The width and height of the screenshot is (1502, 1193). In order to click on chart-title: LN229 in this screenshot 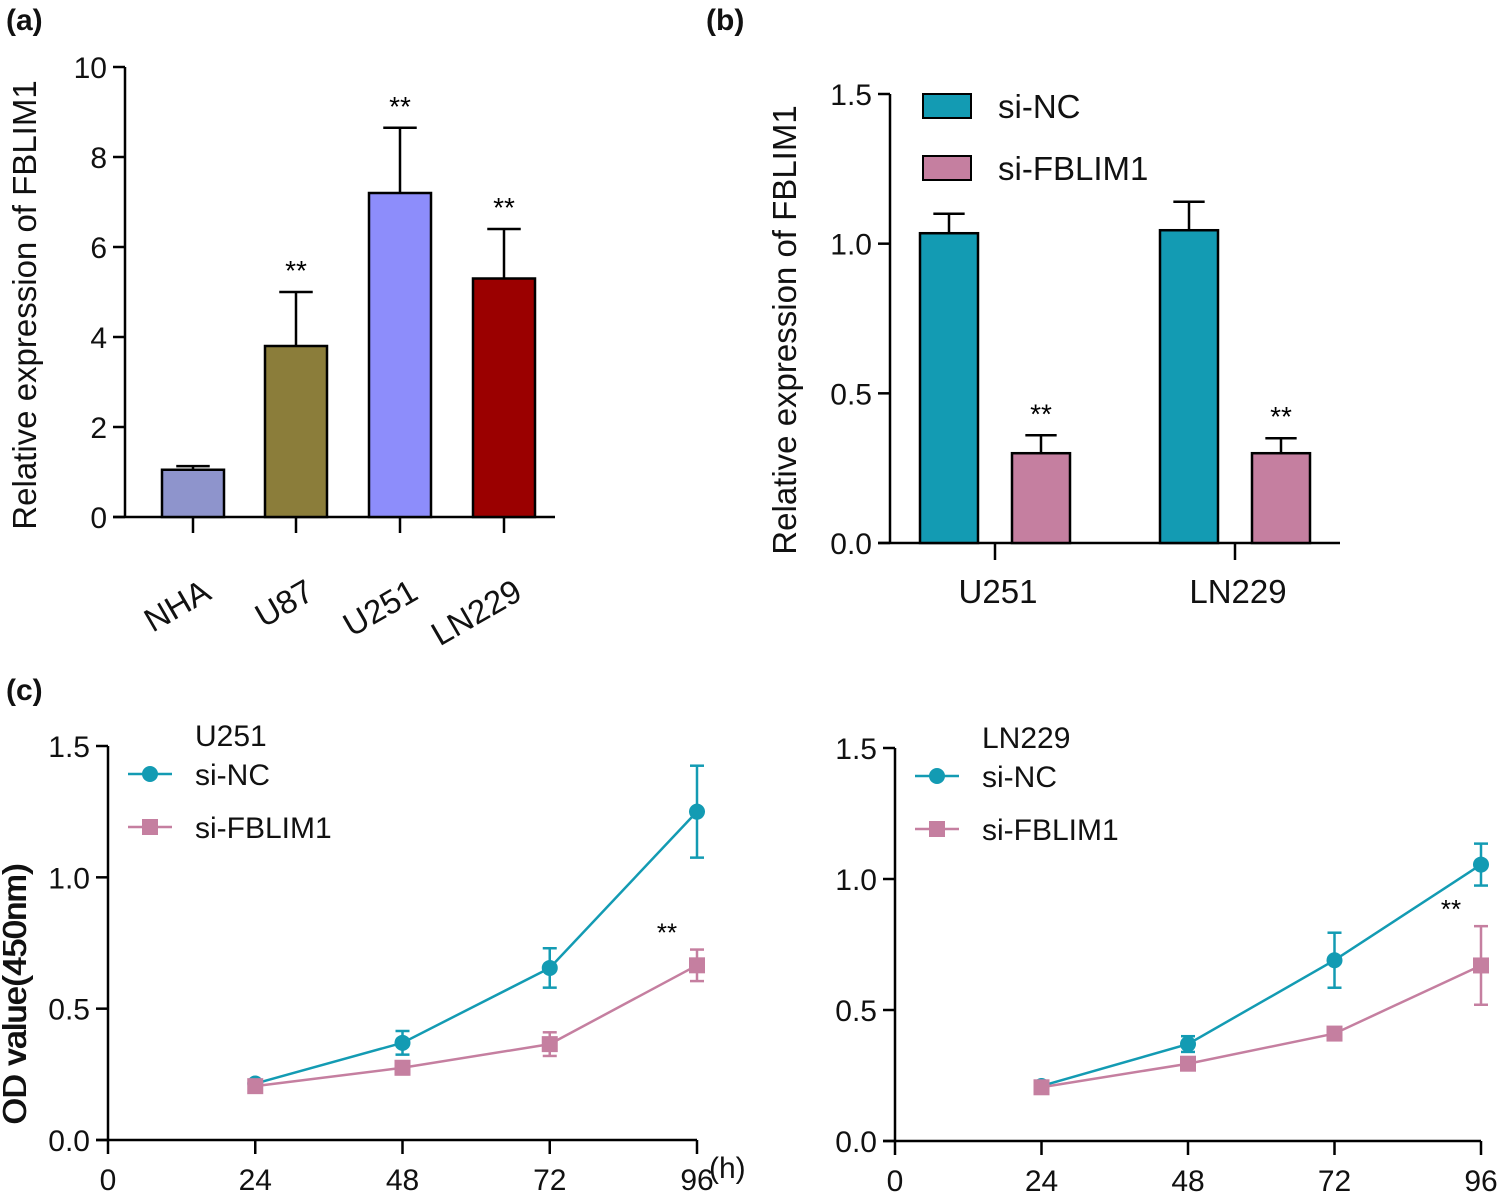, I will do `click(1026, 738)`.